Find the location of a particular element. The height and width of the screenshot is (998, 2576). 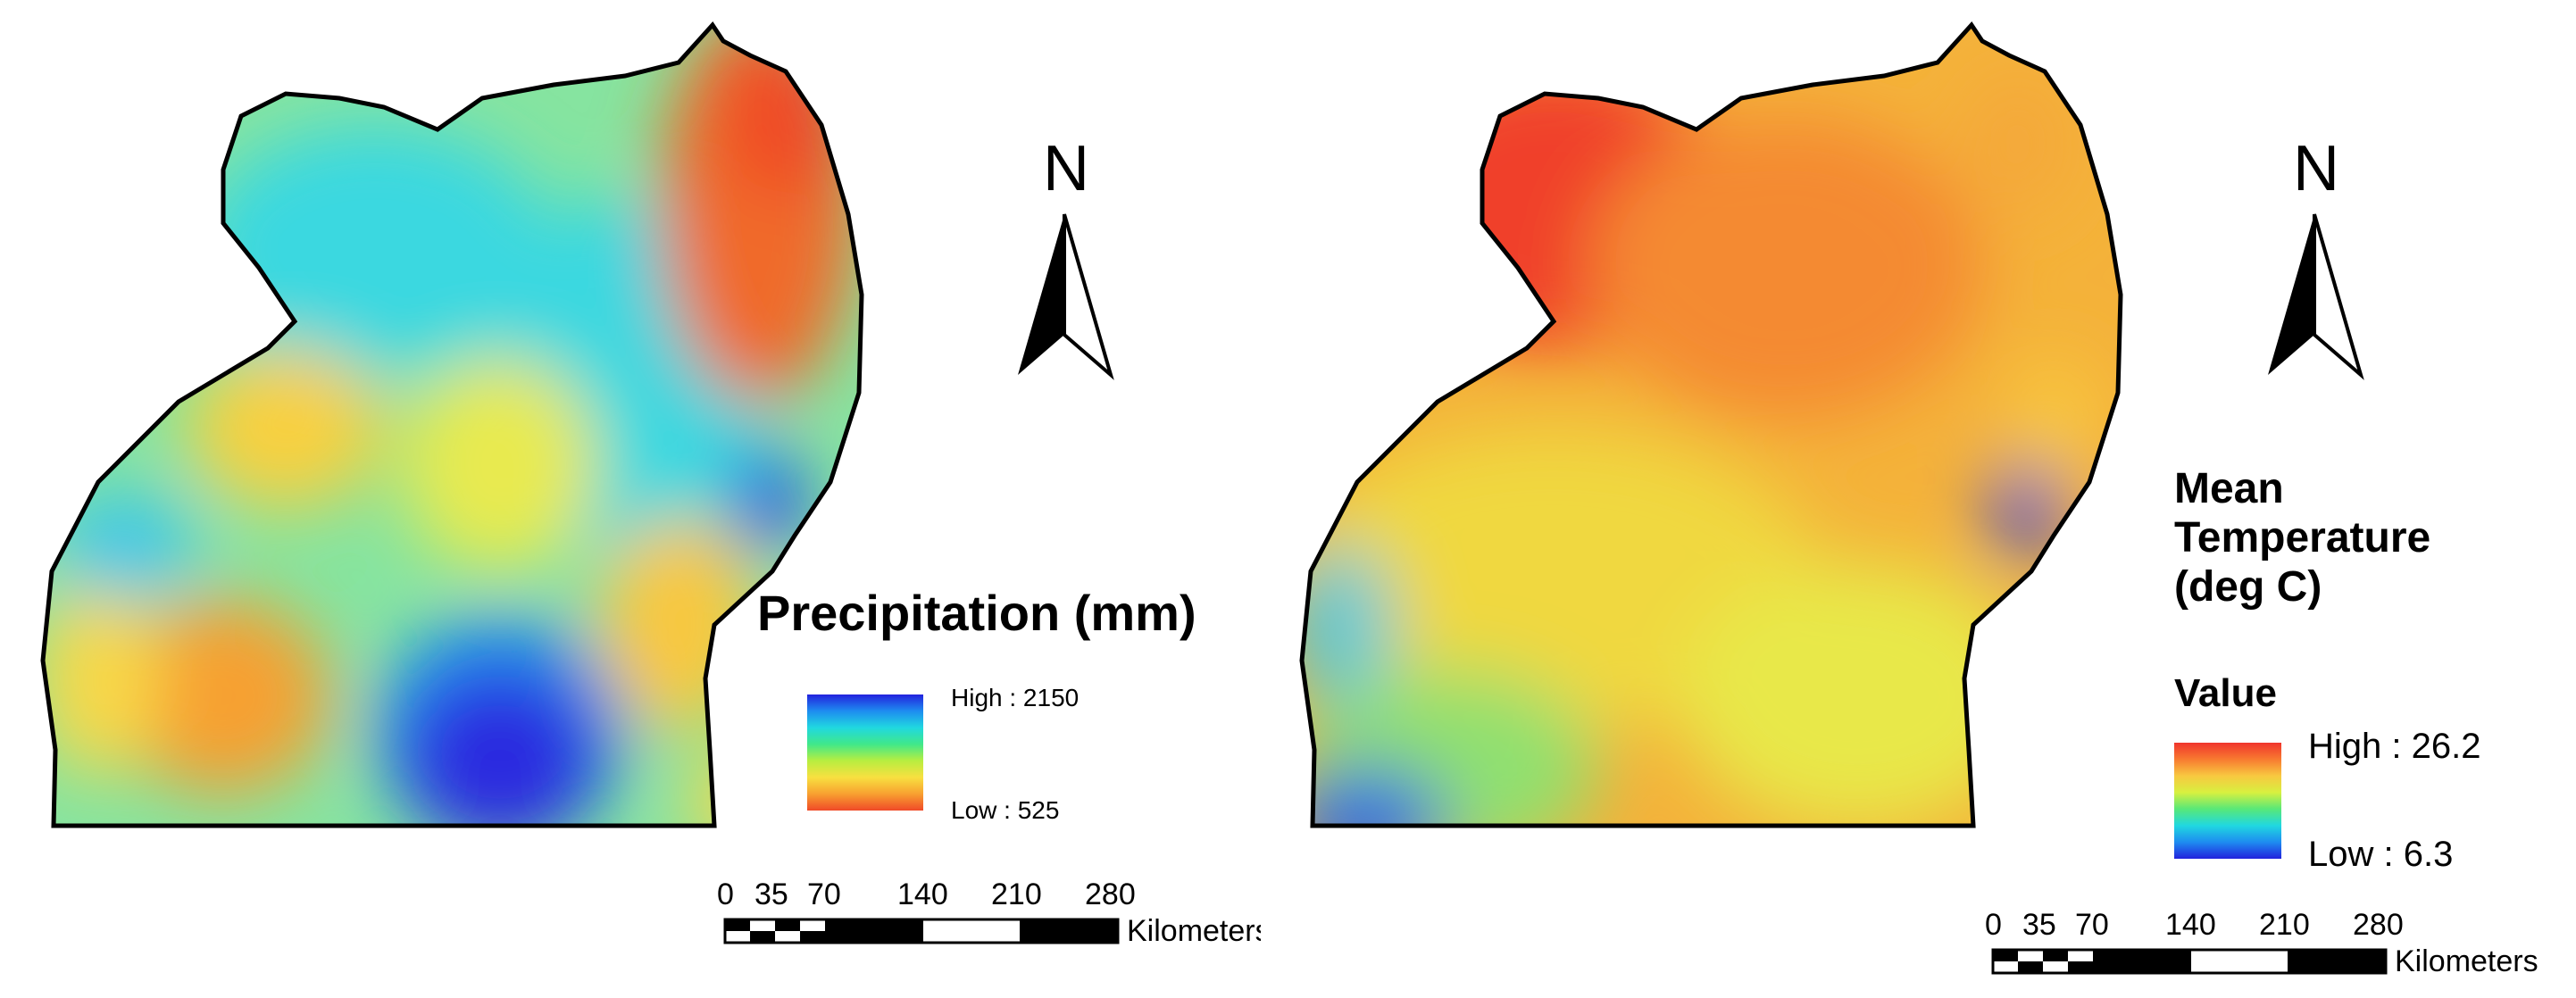

legend-high-label: High : 2150 is located at coordinates (1015, 697).